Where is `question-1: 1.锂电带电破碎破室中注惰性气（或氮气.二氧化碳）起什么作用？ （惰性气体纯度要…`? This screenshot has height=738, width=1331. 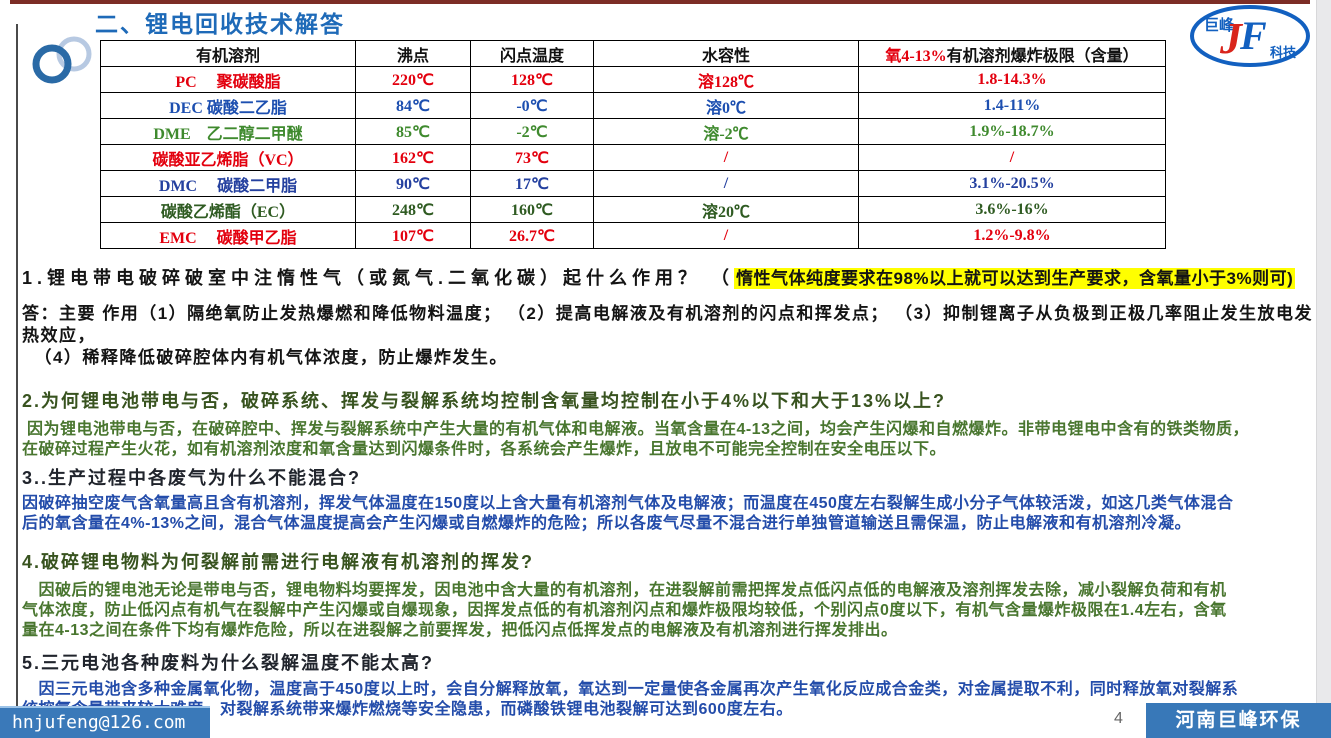 question-1: 1.锂电带电破碎破室中注惰性气（或氮气.二氧化碳）起什么作用？ （惰性气体纯度要… is located at coordinates (669, 278).